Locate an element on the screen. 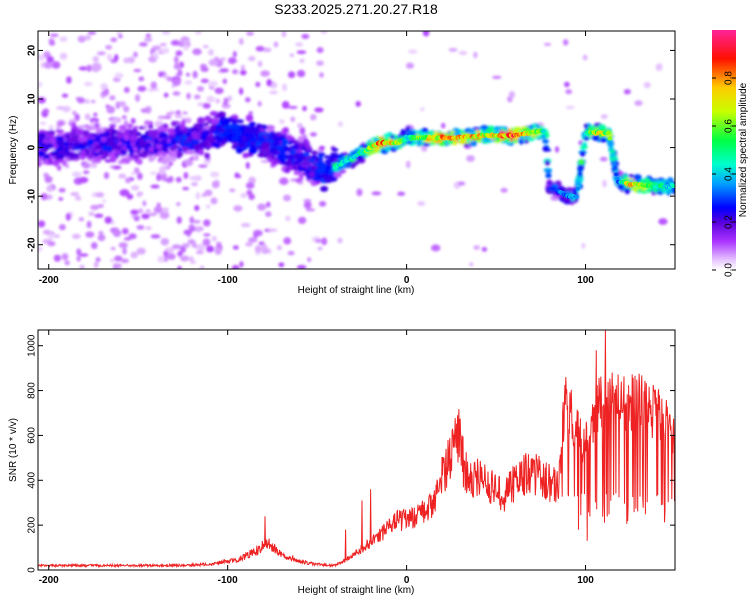  spectrogram-y-tick-label: 0 is located at coordinates (32, 147).